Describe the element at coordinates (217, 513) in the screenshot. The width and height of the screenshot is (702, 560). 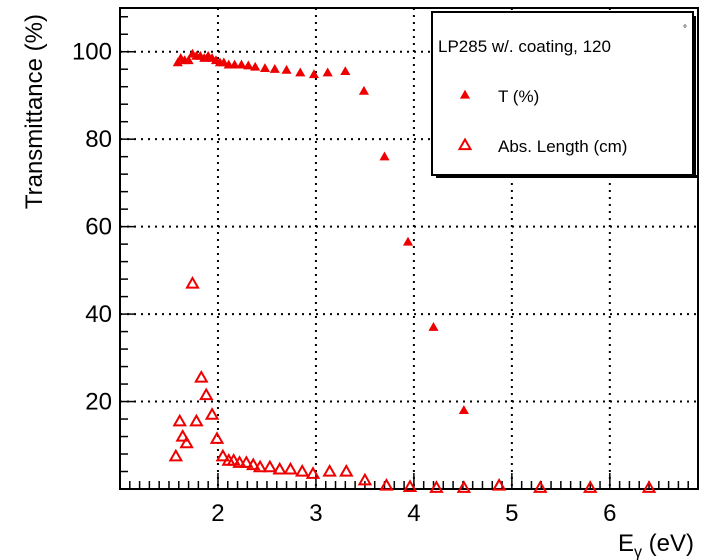
I see `x-tick-label: 2` at that location.